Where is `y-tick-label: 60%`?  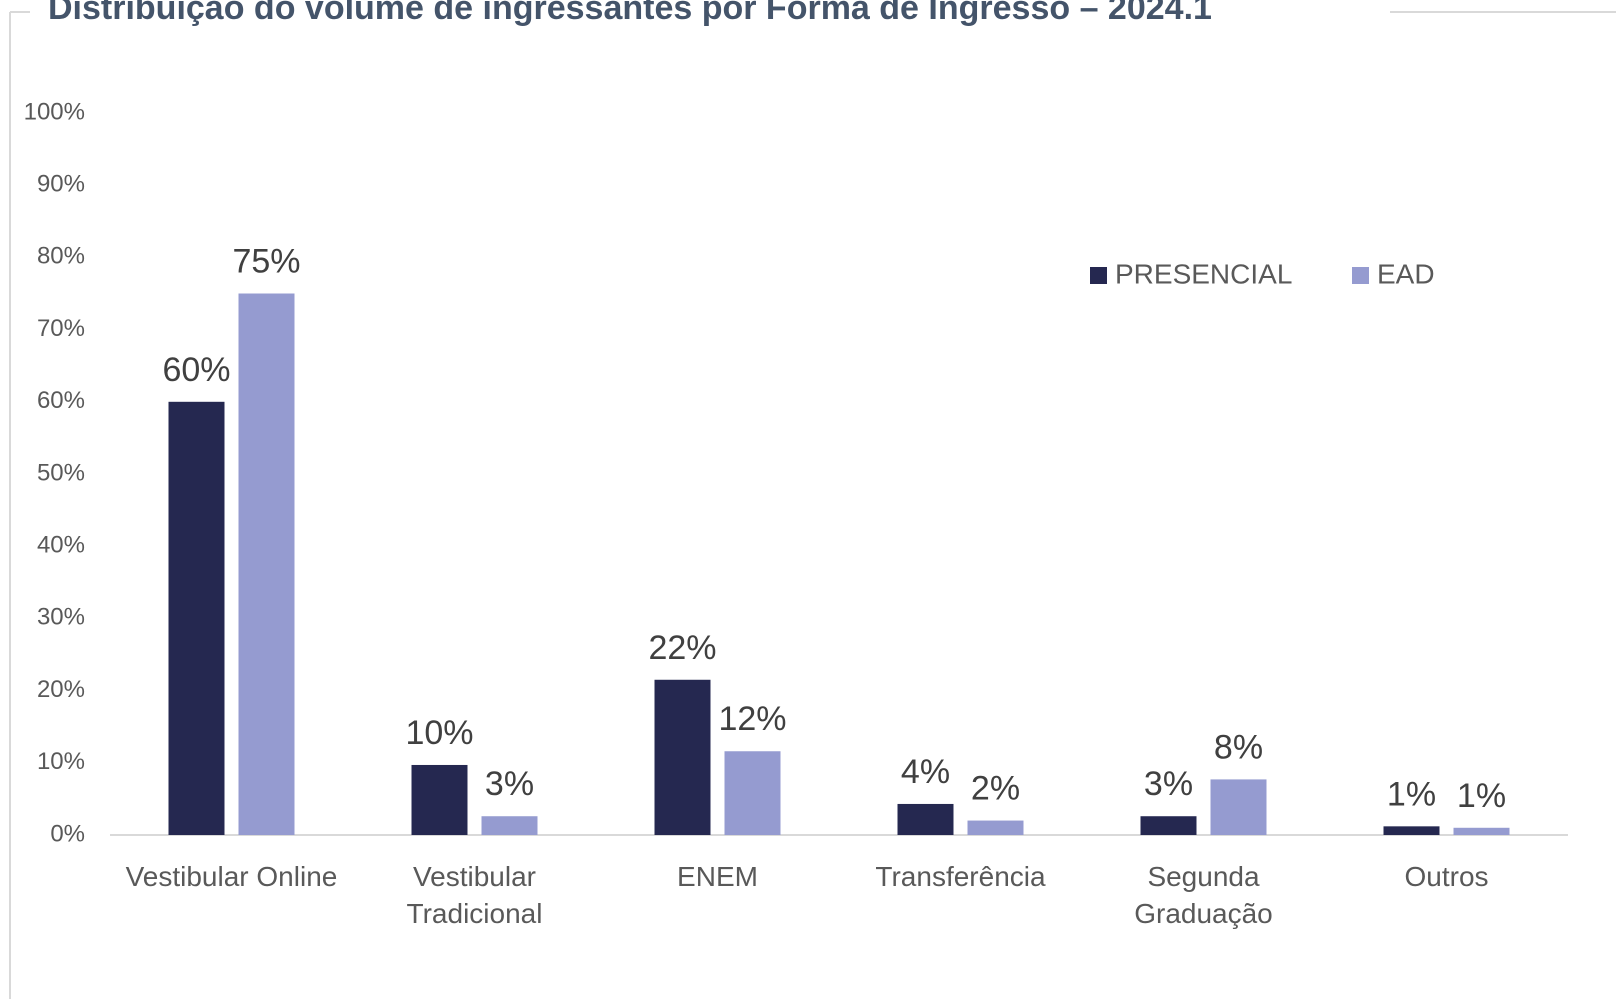 y-tick-label: 60% is located at coordinates (61, 400).